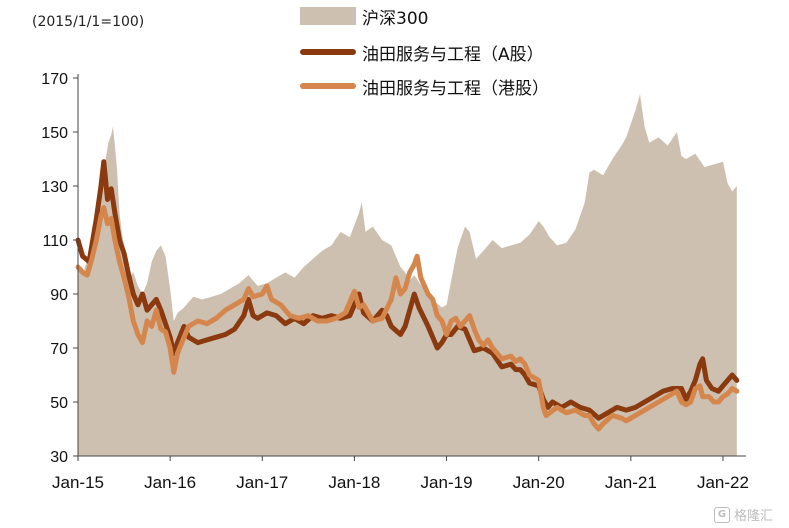 The width and height of the screenshot is (789, 528). What do you see at coordinates (328, 52) in the screenshot?
I see `legend-swatch-a-share` at bounding box center [328, 52].